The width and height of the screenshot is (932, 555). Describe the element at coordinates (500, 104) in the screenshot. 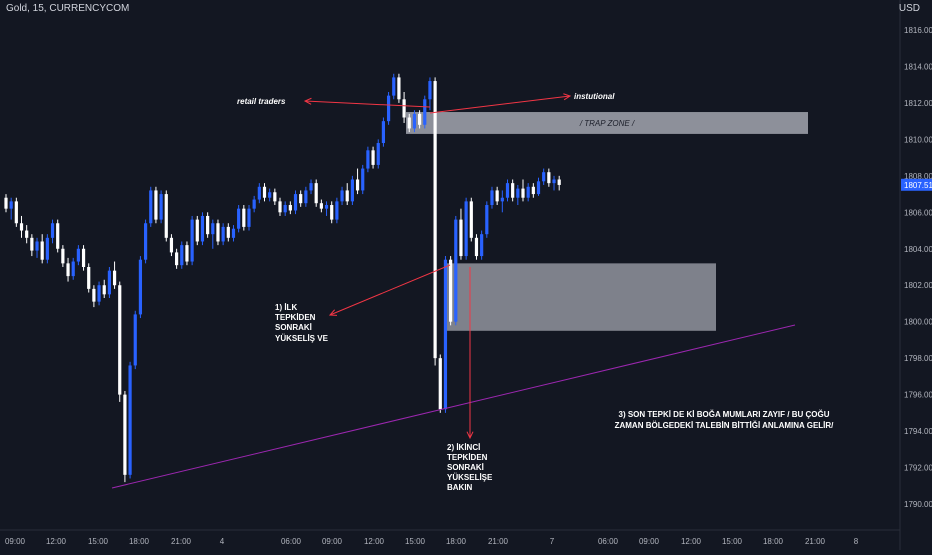

I see `institutional-arrow` at that location.